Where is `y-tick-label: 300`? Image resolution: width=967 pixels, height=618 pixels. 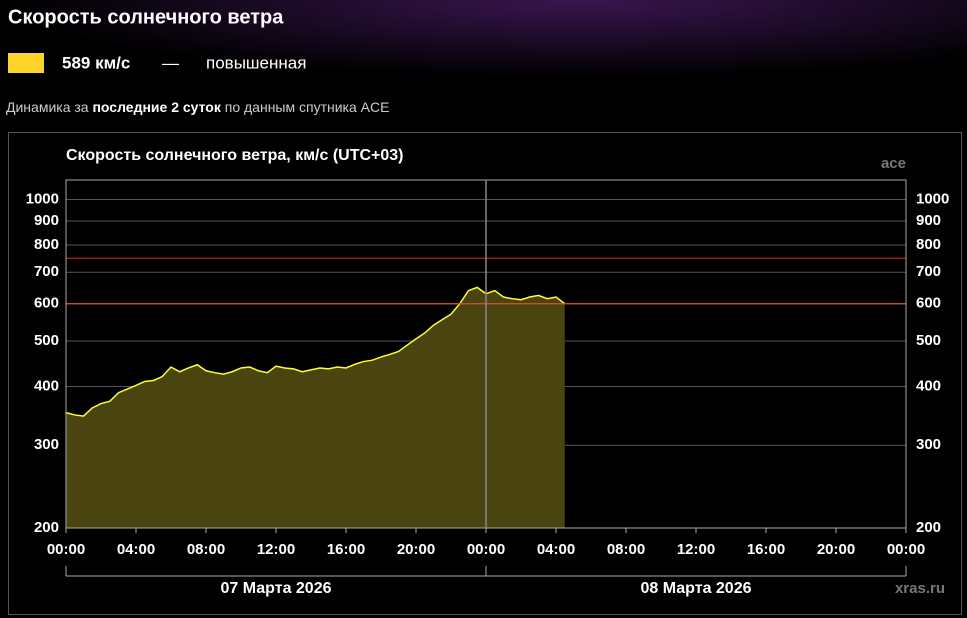
y-tick-label: 300 is located at coordinates (46, 444).